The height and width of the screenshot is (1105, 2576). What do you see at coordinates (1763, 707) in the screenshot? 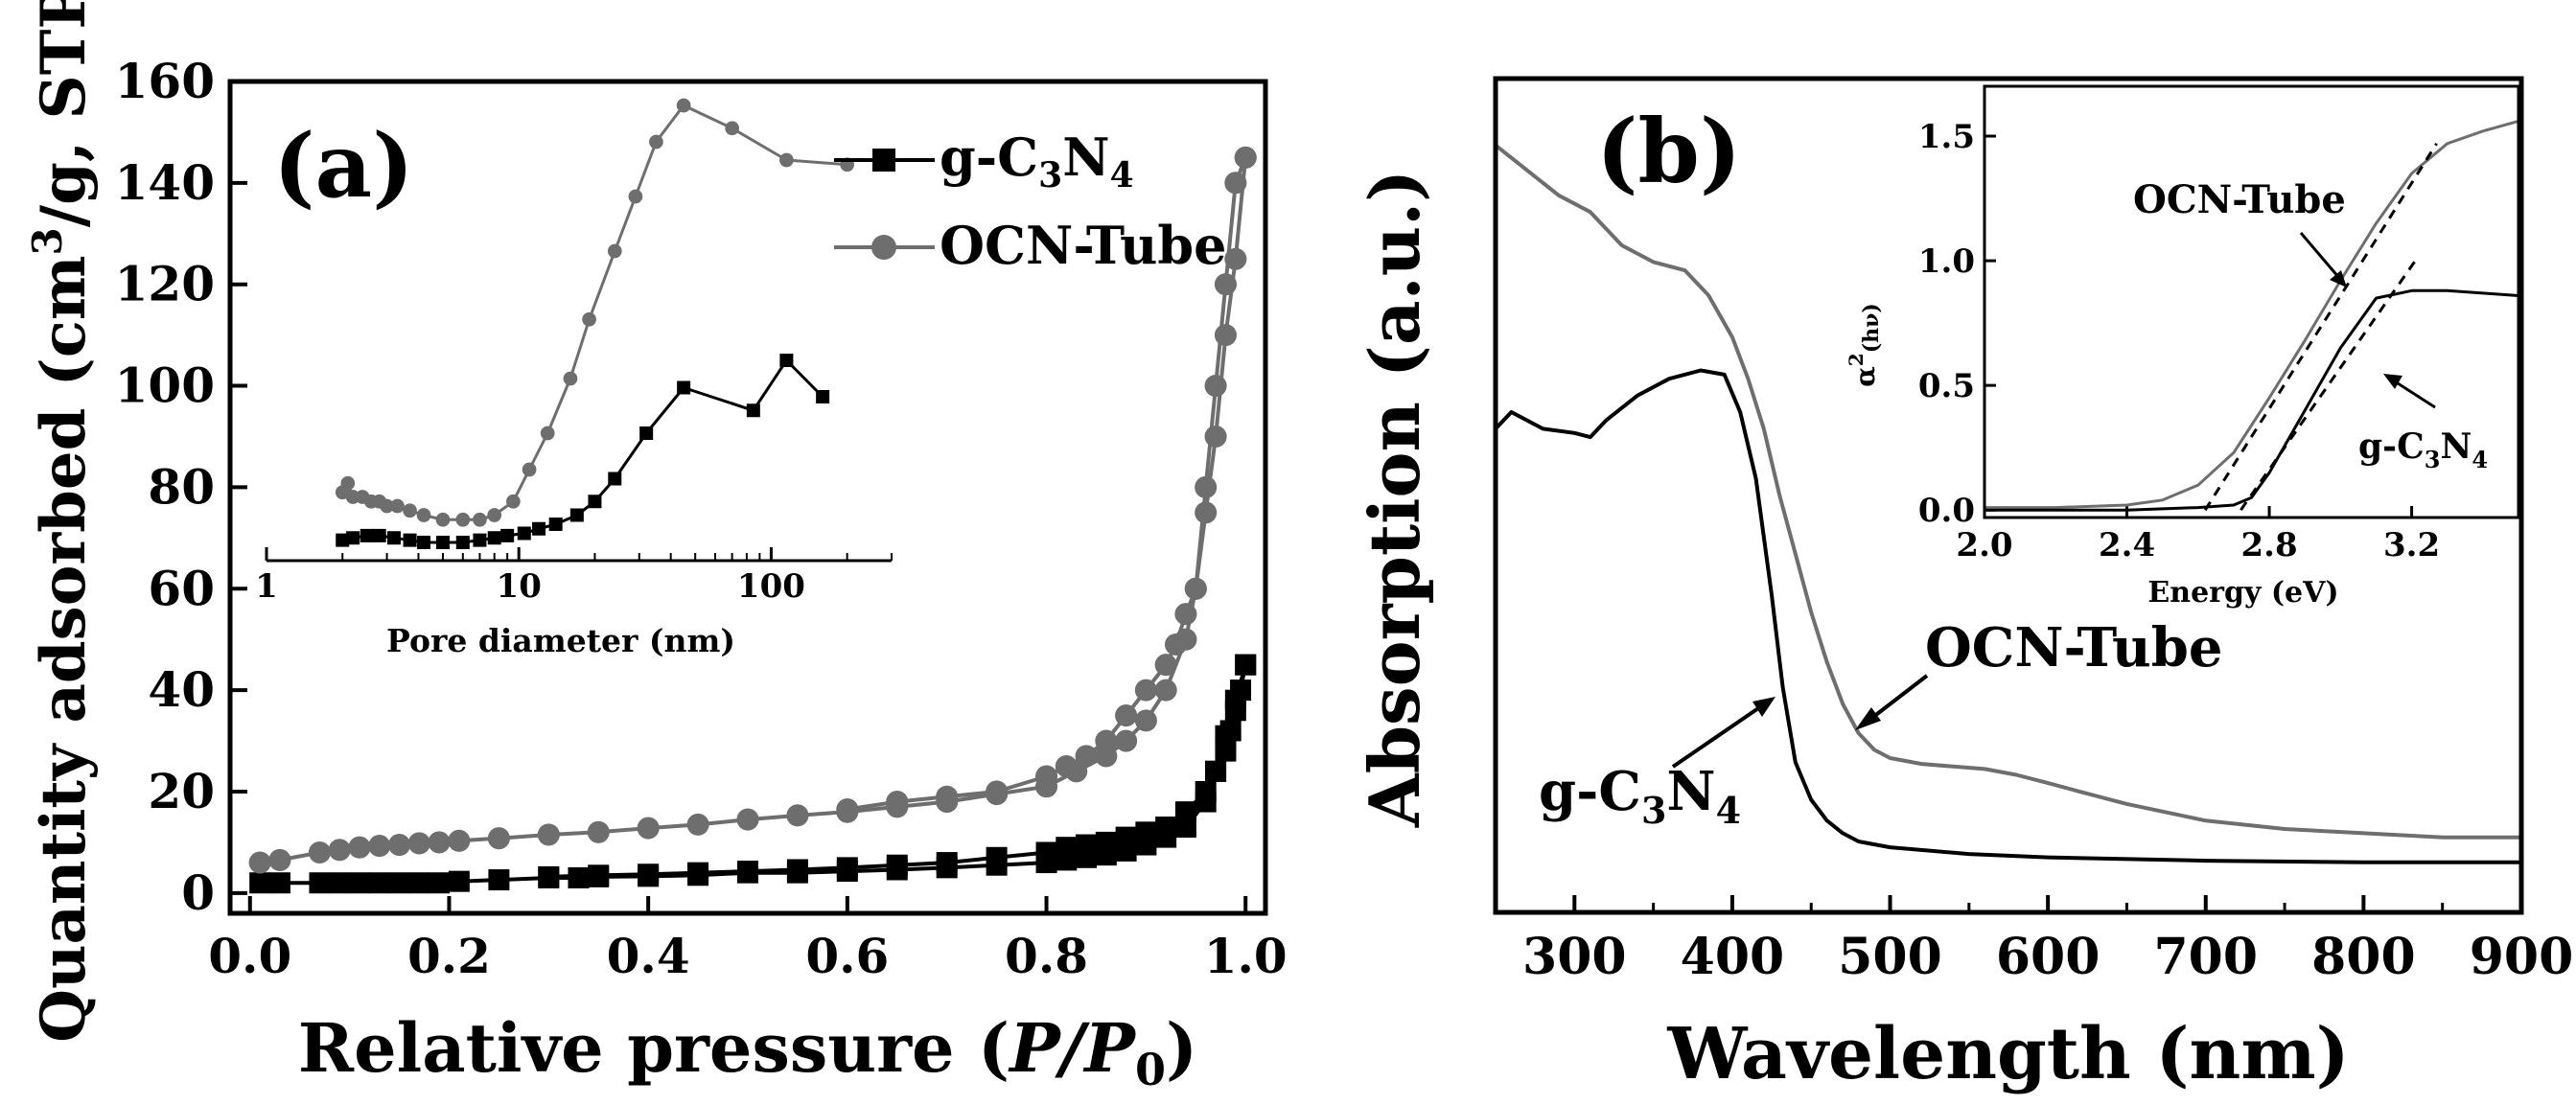
I see `b-annot-gcn-arrowhead` at bounding box center [1763, 707].